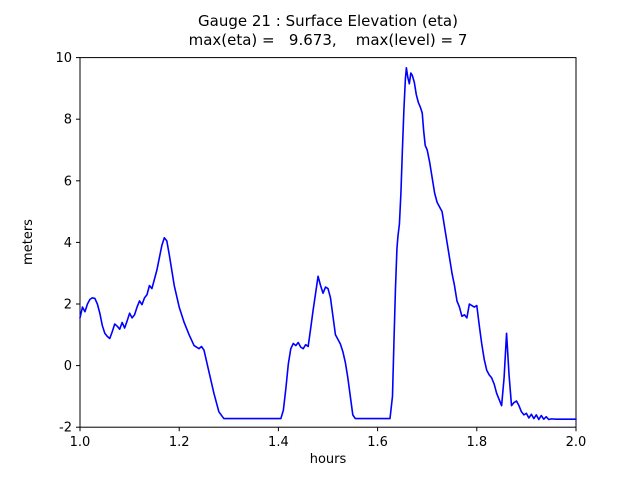  I want to click on y-tick-label: 4, so click(68, 243).